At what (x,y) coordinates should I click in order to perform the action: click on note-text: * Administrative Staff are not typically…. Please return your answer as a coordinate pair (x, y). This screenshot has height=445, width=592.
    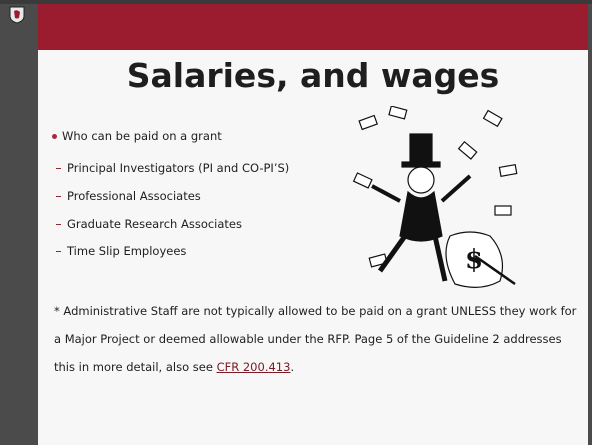
    Looking at the image, I should click on (315, 339).